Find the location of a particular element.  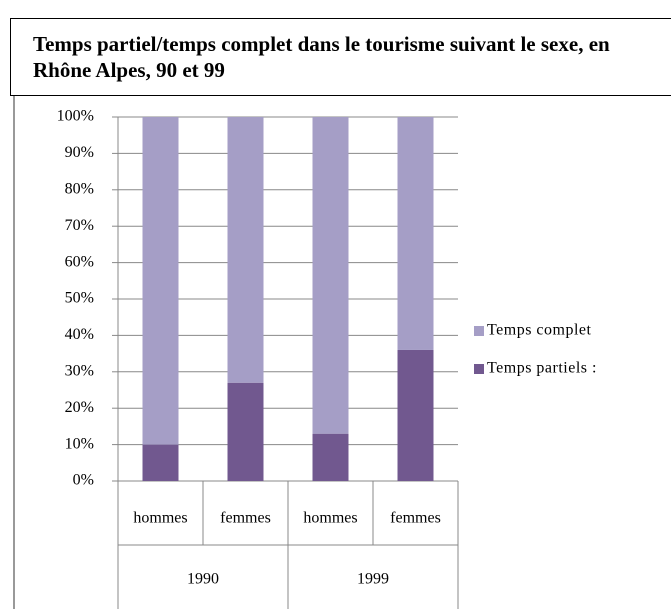

legend-label: Temps partiels : is located at coordinates (542, 368).